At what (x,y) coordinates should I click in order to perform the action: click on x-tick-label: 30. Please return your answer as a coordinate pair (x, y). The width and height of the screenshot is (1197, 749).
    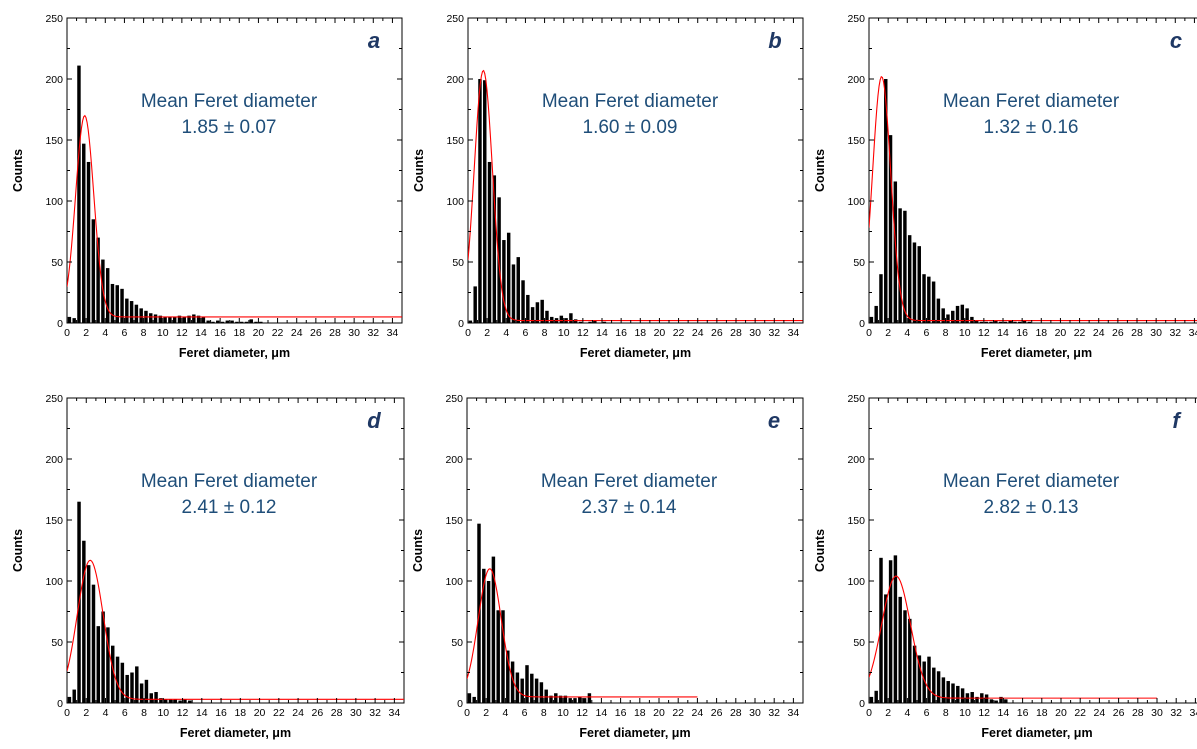
    Looking at the image, I should click on (354, 333).